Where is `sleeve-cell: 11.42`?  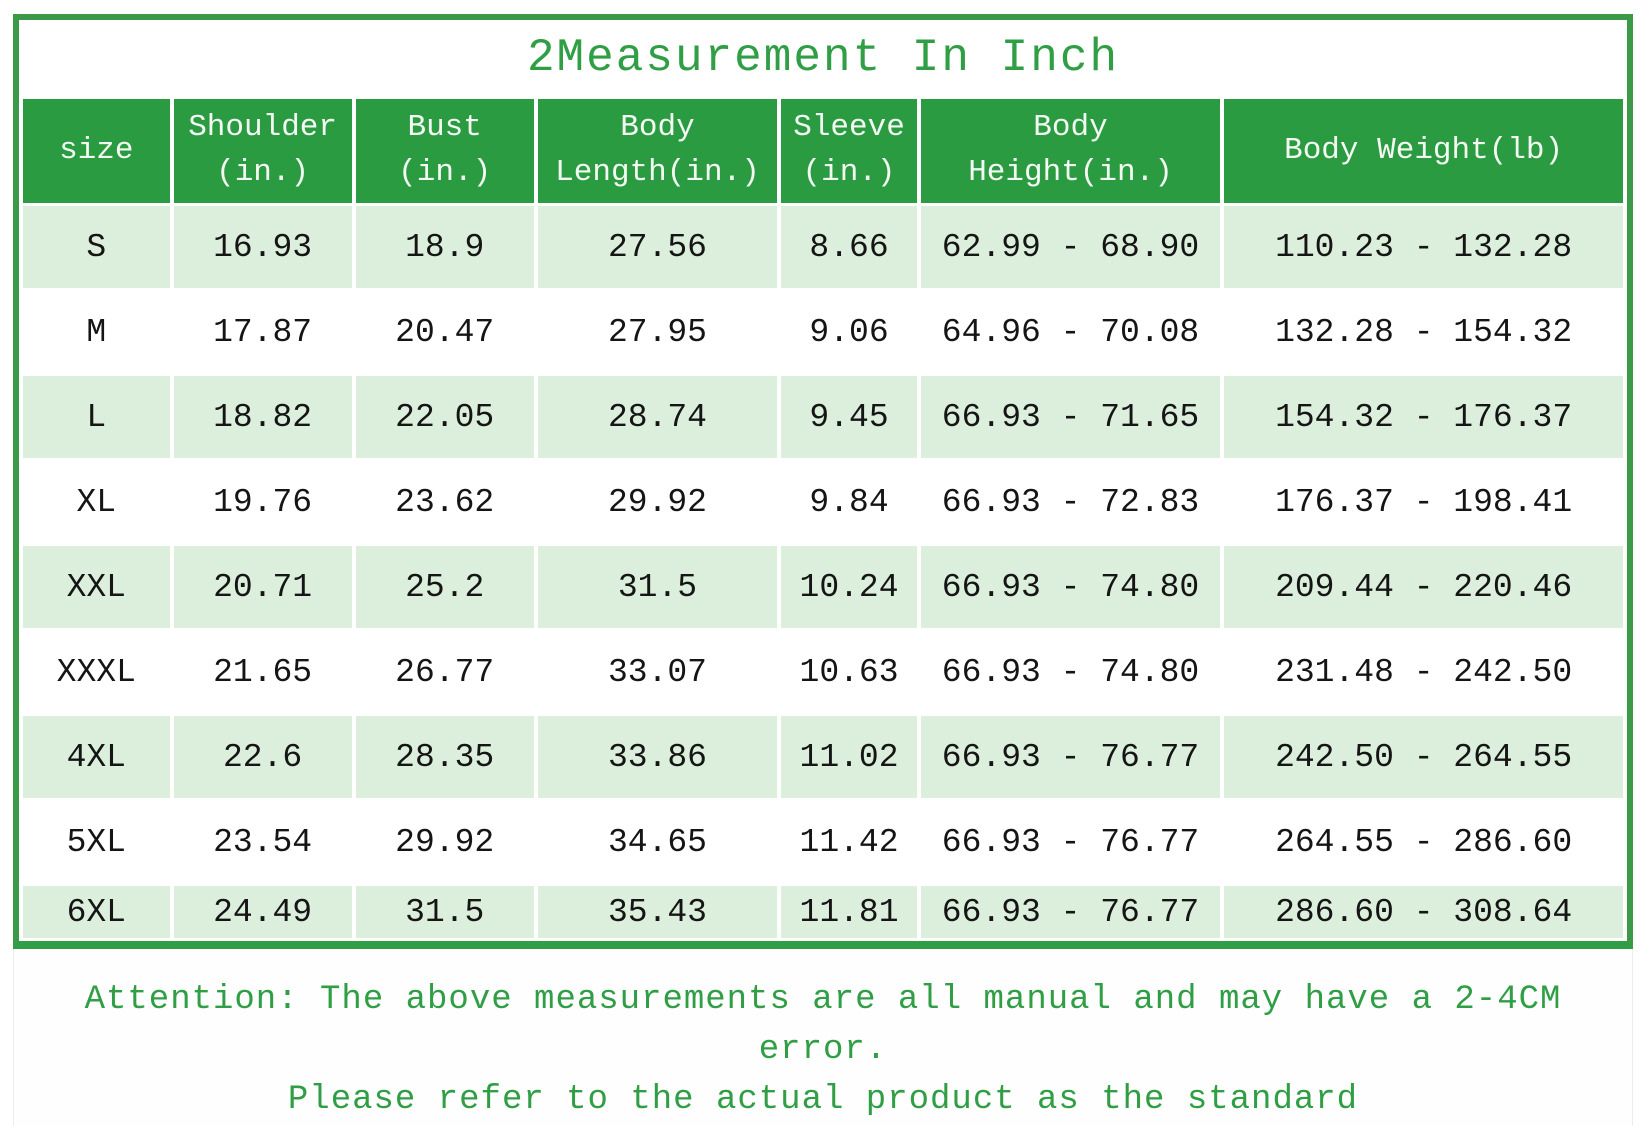
sleeve-cell: 11.42 is located at coordinates (849, 842).